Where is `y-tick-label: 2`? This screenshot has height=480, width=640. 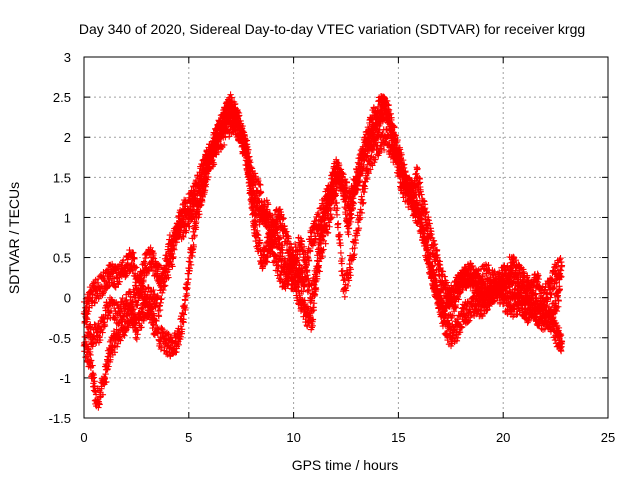
y-tick-label: 2 is located at coordinates (67, 137).